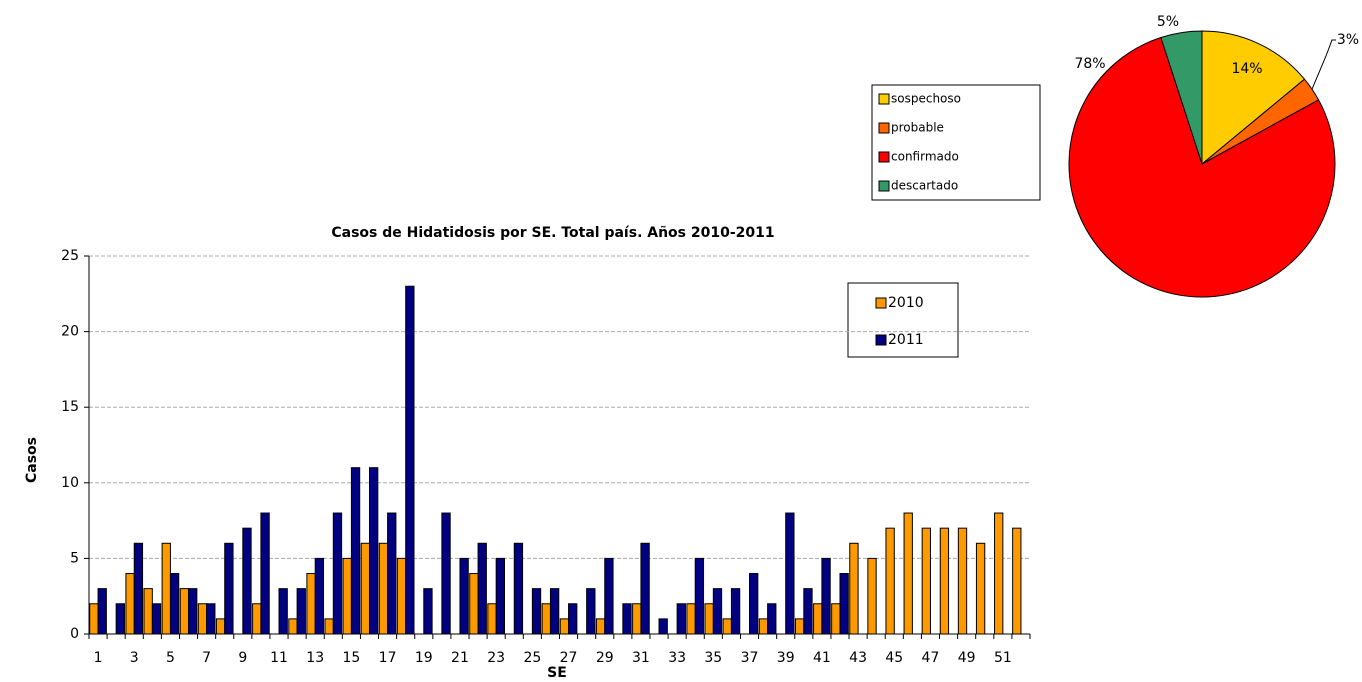 This screenshot has height=682, width=1362. Describe the element at coordinates (677, 658) in the screenshot. I see `x-tick-label: 33` at that location.